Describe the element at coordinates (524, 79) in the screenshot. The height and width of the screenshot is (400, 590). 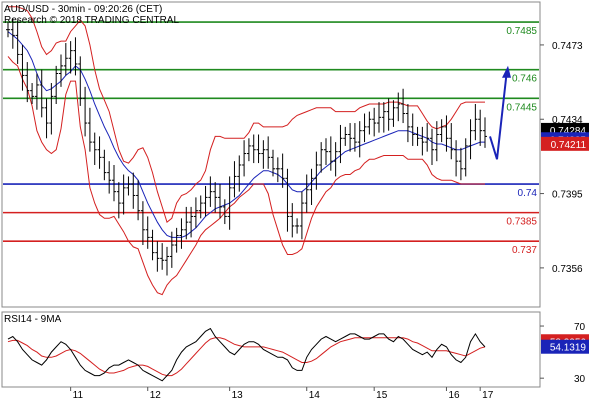
I see `level-label: 0.746` at that location.